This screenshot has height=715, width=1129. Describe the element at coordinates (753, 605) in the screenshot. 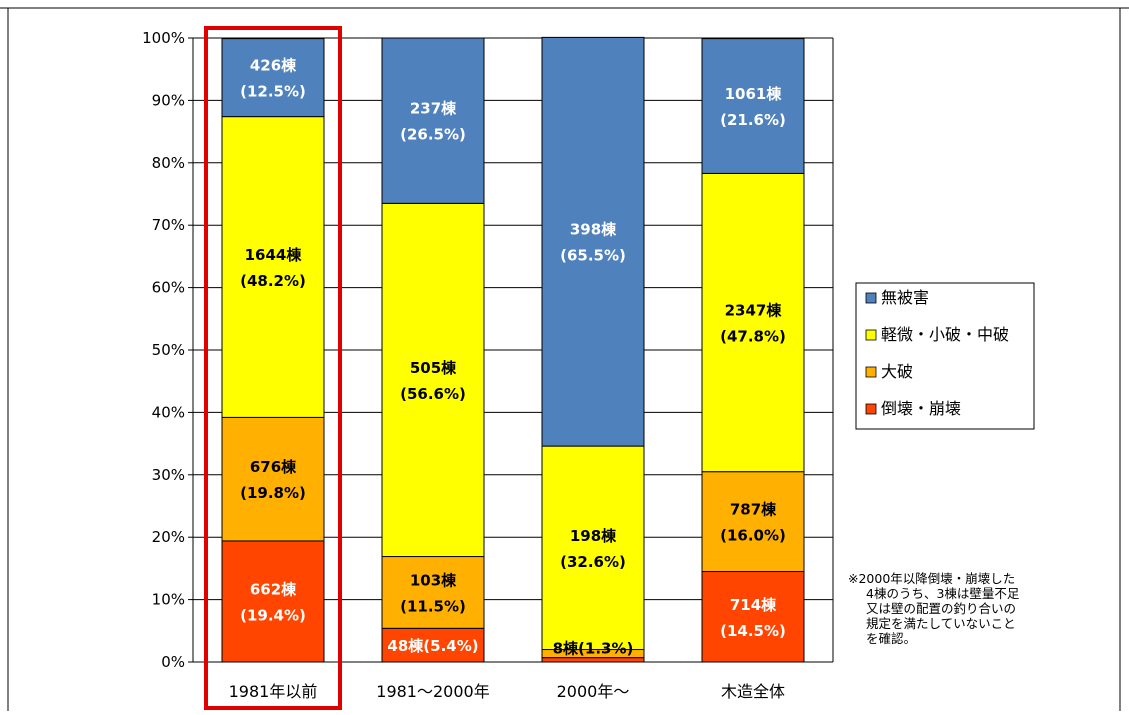

I see `data-label: 714棟` at that location.